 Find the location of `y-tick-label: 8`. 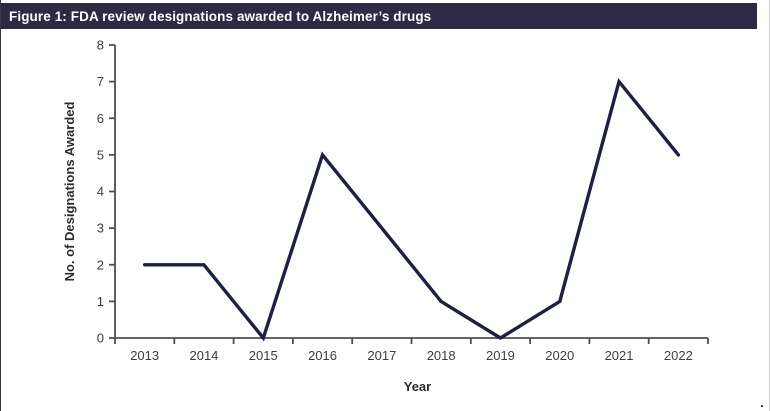

y-tick-label: 8 is located at coordinates (100, 45).